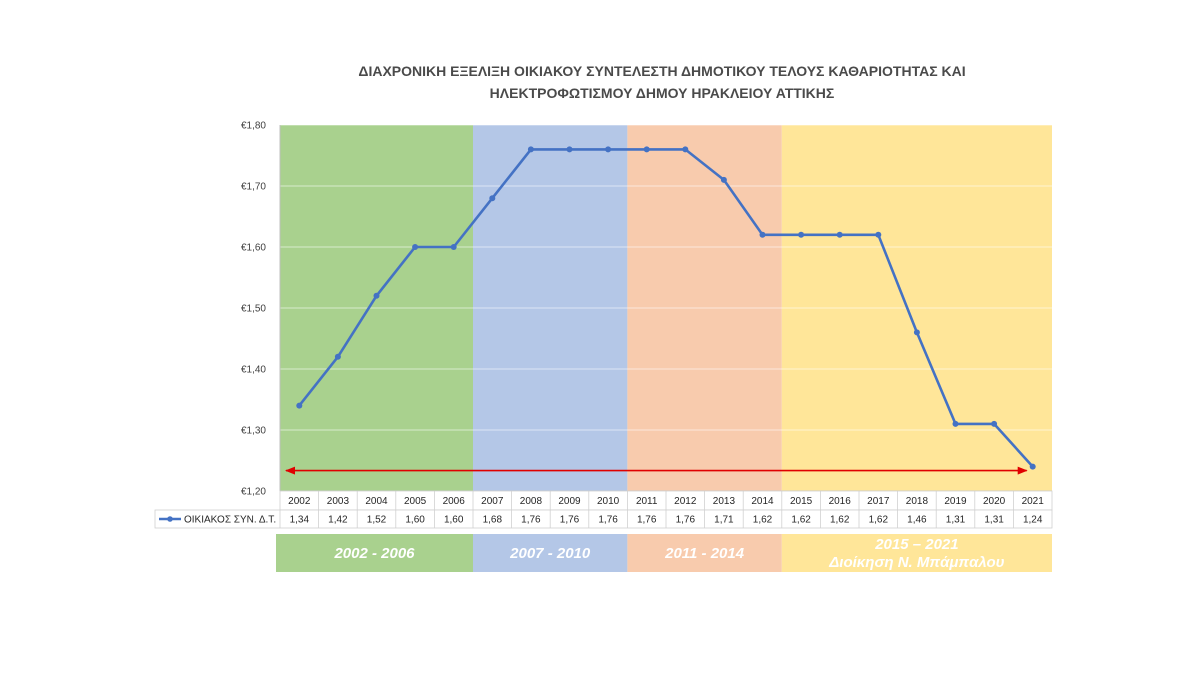  What do you see at coordinates (840, 501) in the screenshot?
I see `x-tick-label: 2016` at bounding box center [840, 501].